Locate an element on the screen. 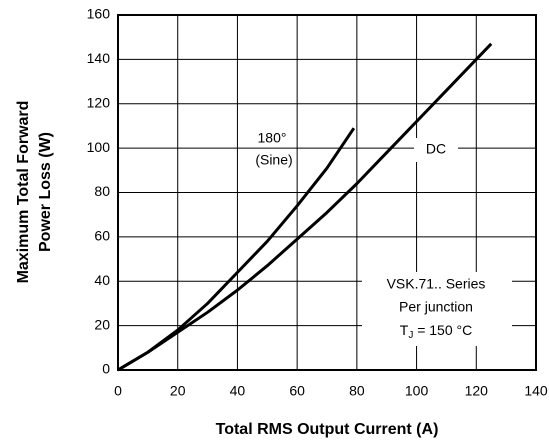 This screenshot has width=549, height=447. annotation-part: = 150 °C is located at coordinates (442, 330).